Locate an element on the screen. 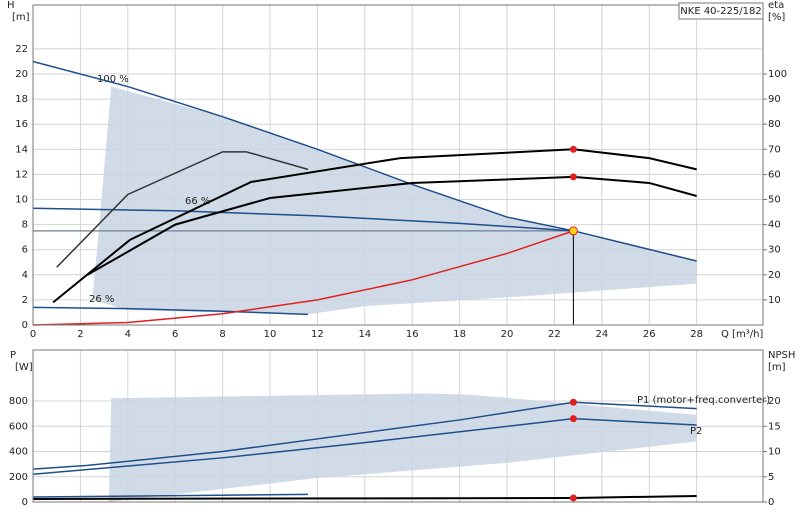 The width and height of the screenshot is (800, 520). title-box is located at coordinates (721, 11).